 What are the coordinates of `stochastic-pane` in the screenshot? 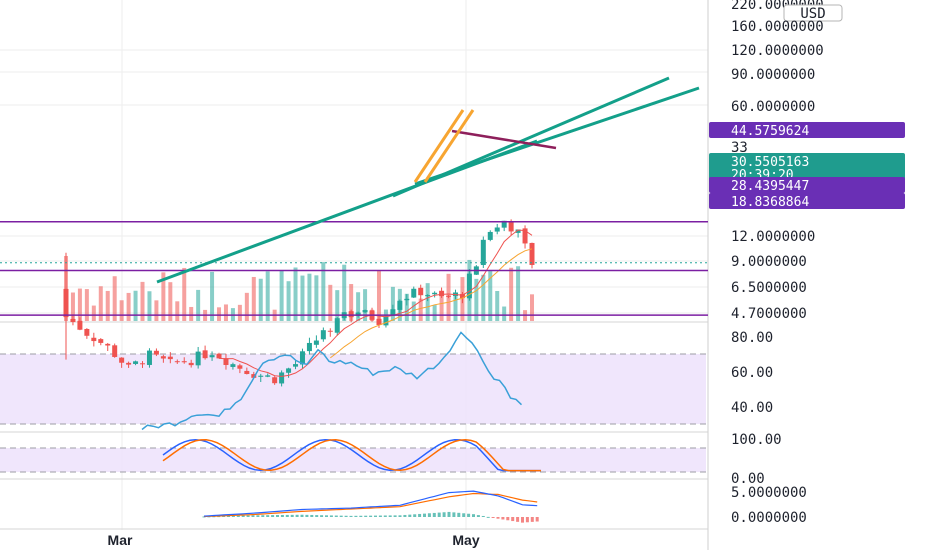 It's located at (351, 455).